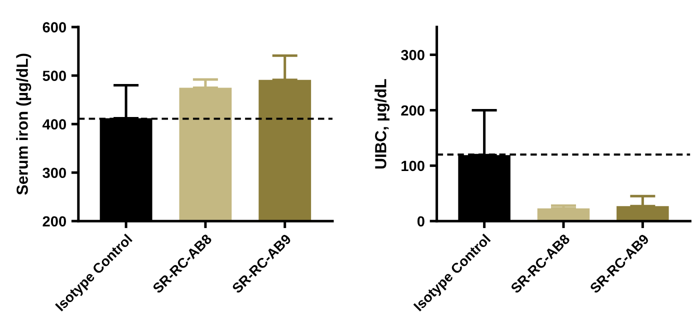 The image size is (700, 330). Describe the element at coordinates (382, 124) in the screenshot. I see `y-axis-title: UIBC, µg/dL` at that location.